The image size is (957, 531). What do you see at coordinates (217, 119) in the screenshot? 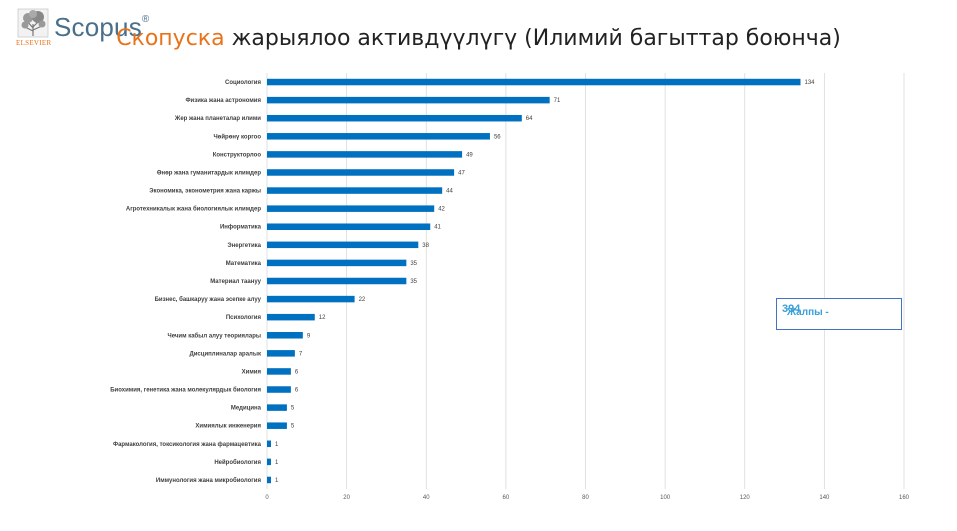
I see `category-label: Жер жана планеталар илими` at bounding box center [217, 119].